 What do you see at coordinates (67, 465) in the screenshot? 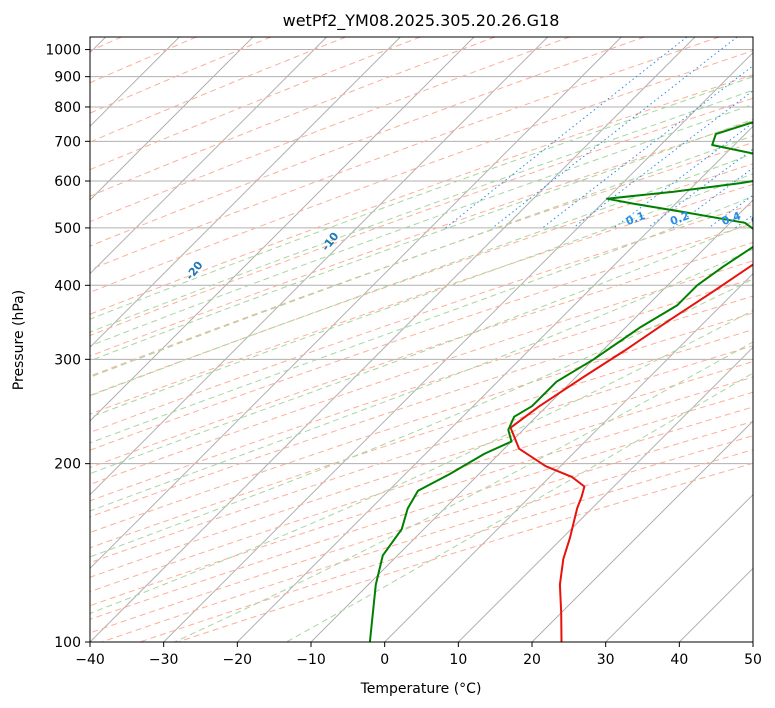
I see `y-tick-label: 200` at bounding box center [67, 465].